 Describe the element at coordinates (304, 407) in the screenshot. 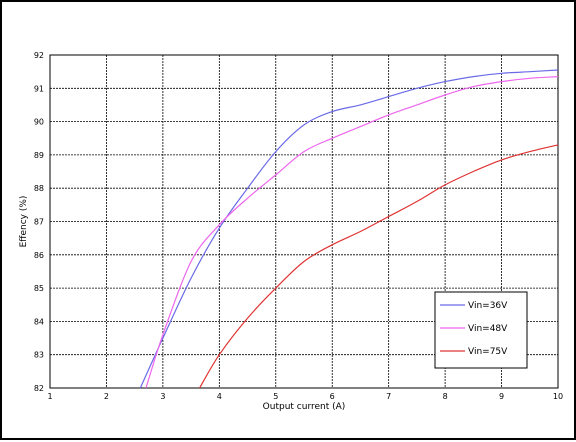

I see `x-axis-label: Output current (A)` at that location.